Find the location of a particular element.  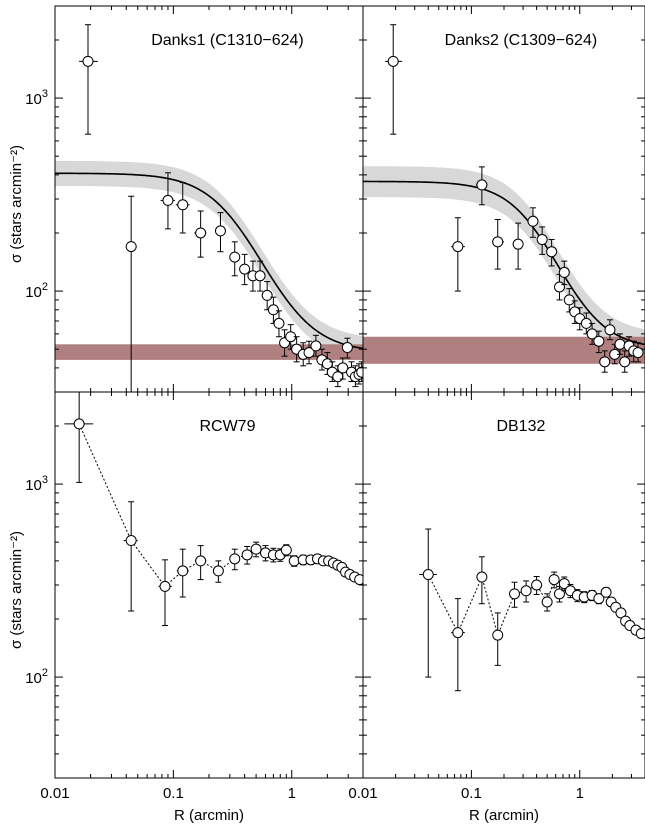

danks1-king-fit-curve is located at coordinates (209, 261).